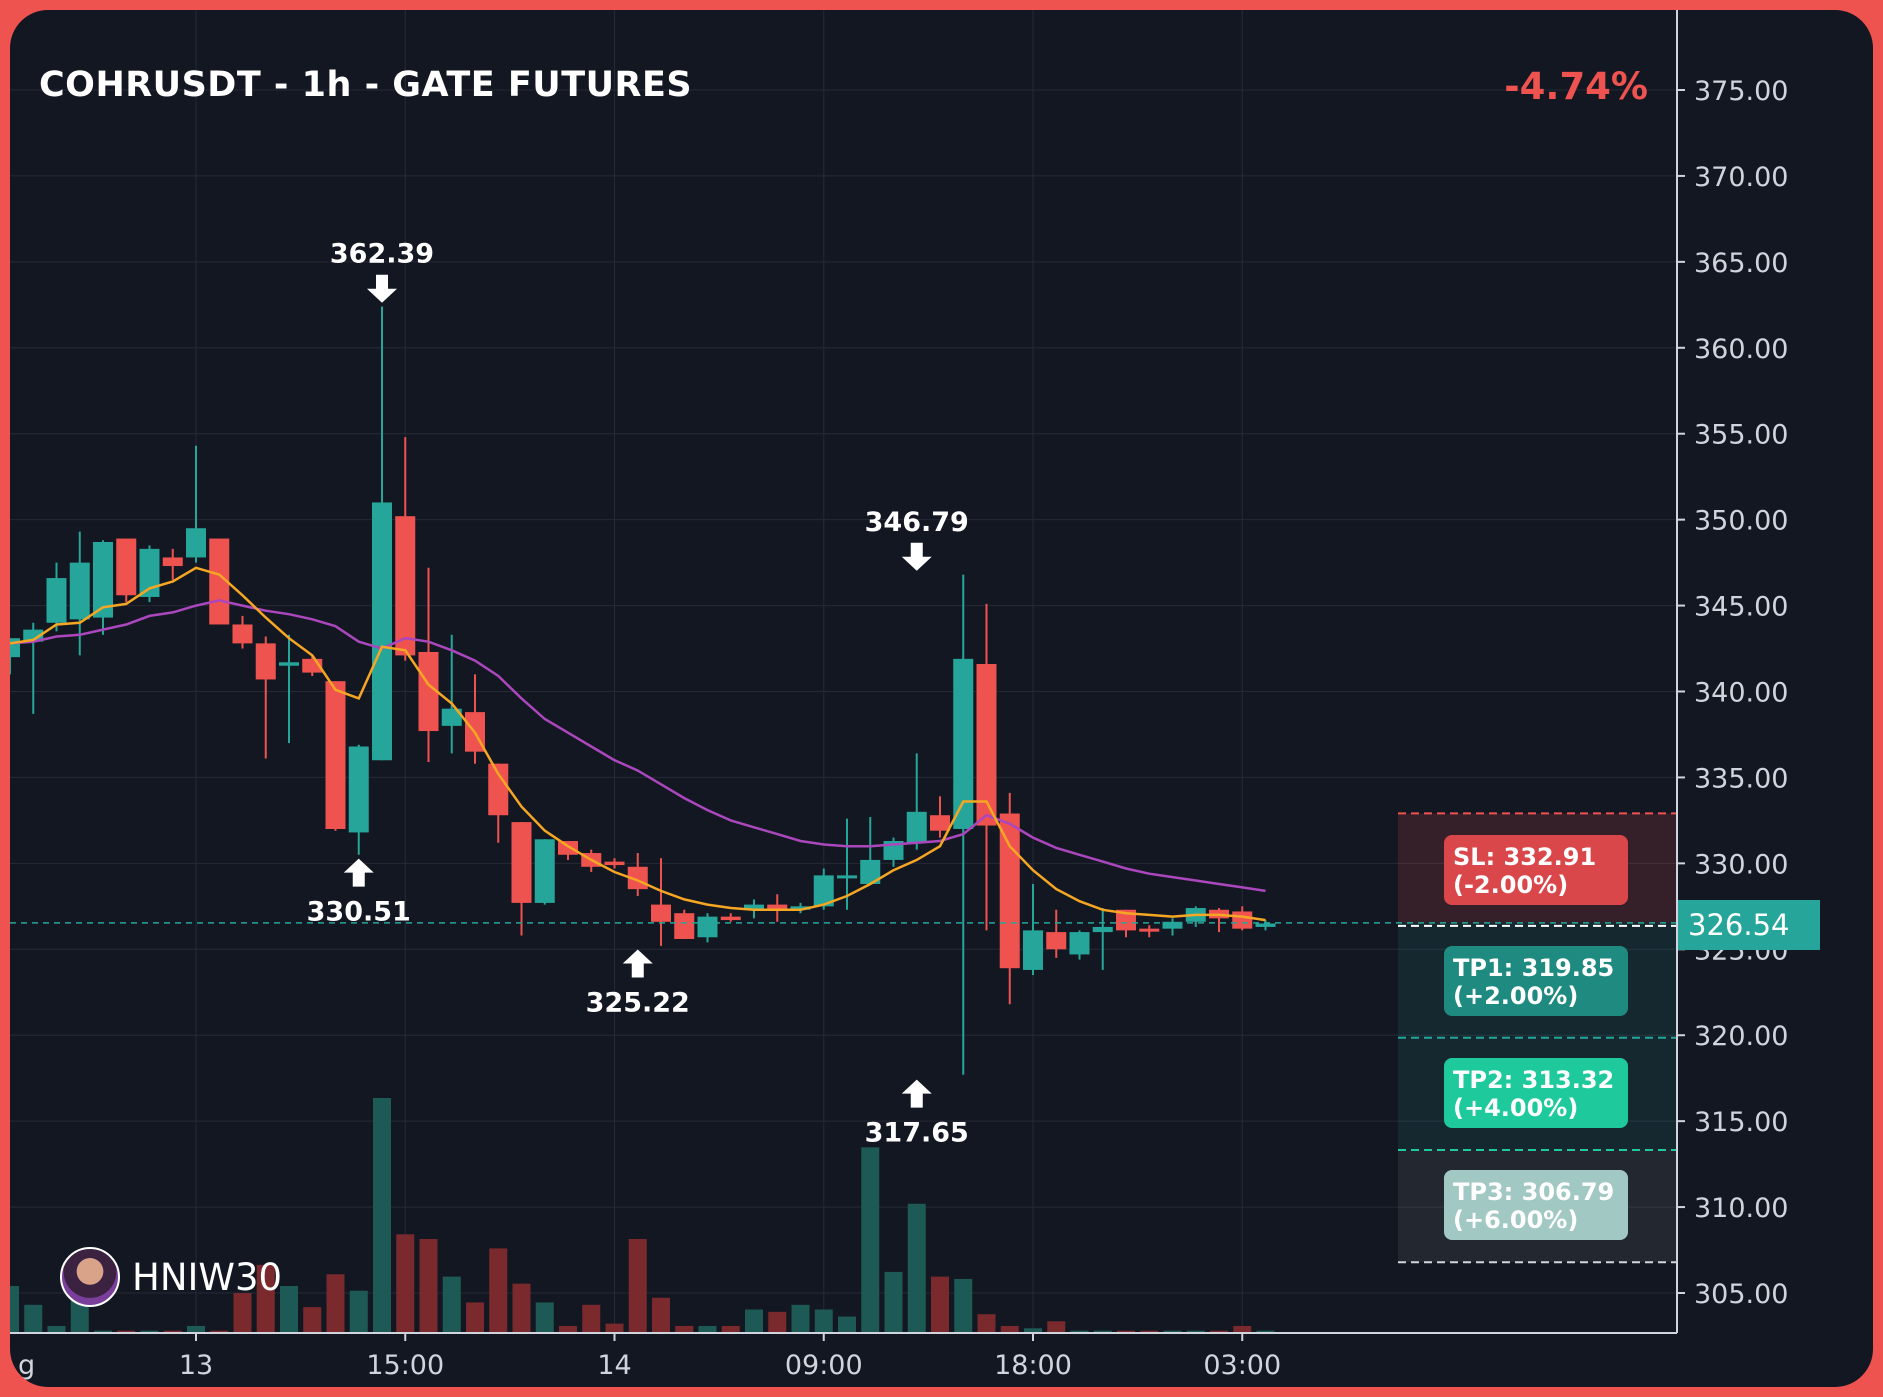  I want to click on annotation-label: 346.79, so click(917, 522).